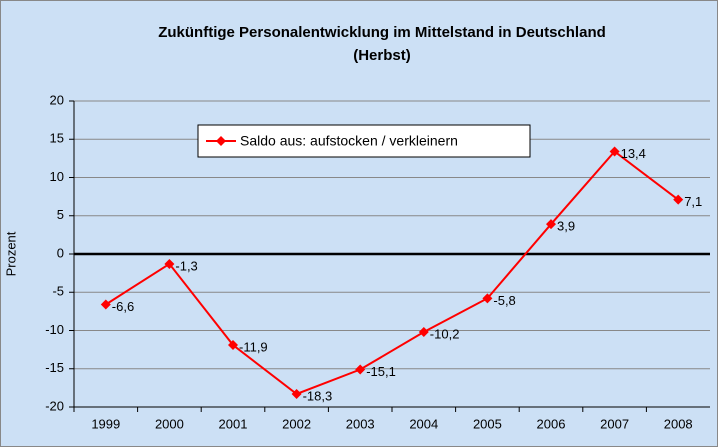 The height and width of the screenshot is (448, 719). What do you see at coordinates (233, 423) in the screenshot?
I see `x-tick-label: 2001` at bounding box center [233, 423].